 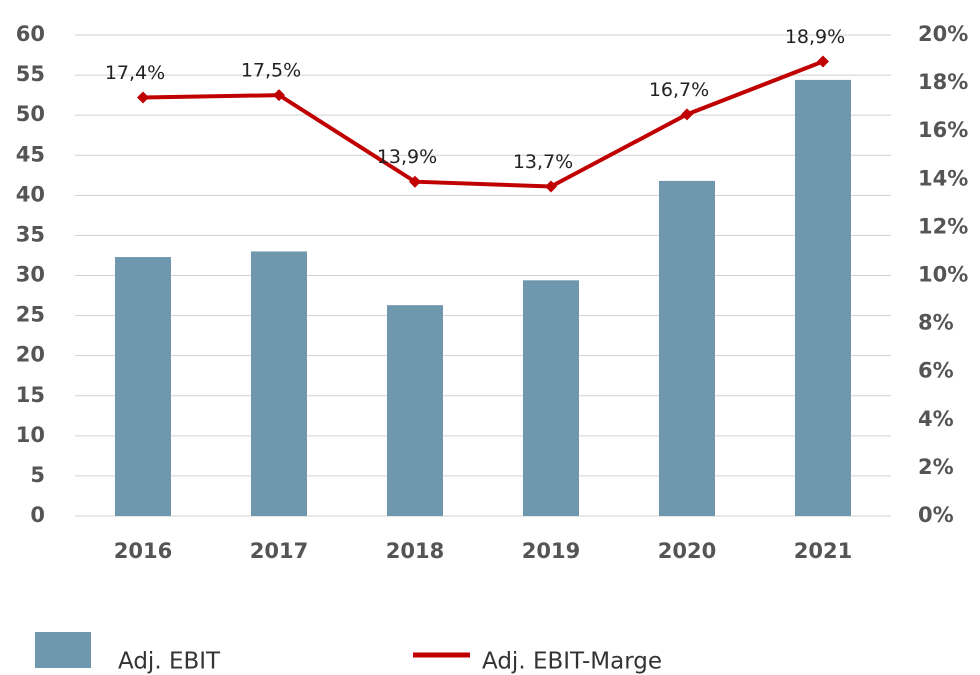 I want to click on y-tick-label: 50, so click(x=30, y=114).